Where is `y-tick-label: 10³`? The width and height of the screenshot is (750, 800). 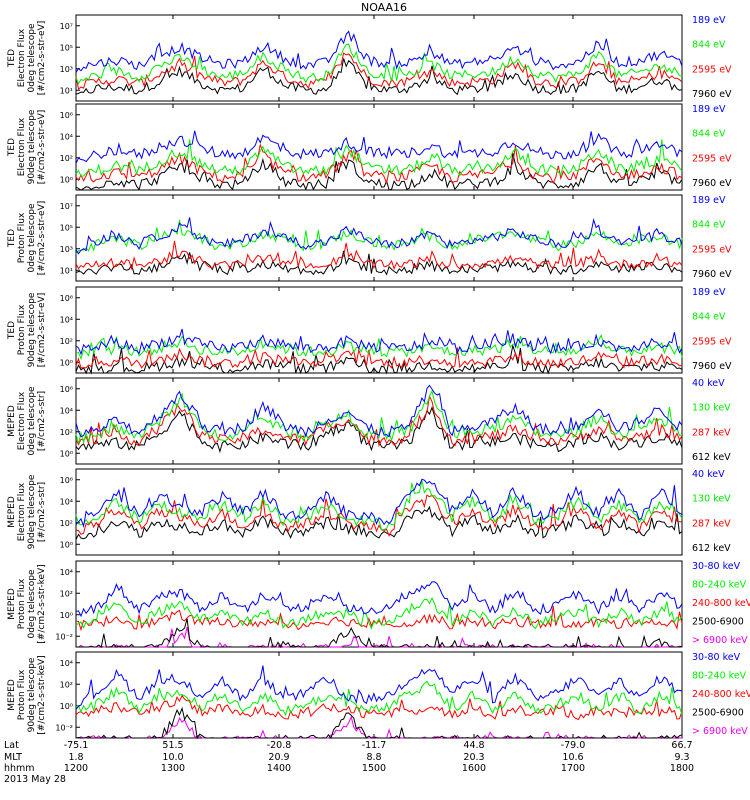 y-tick-label: 10³ is located at coordinates (66, 249).